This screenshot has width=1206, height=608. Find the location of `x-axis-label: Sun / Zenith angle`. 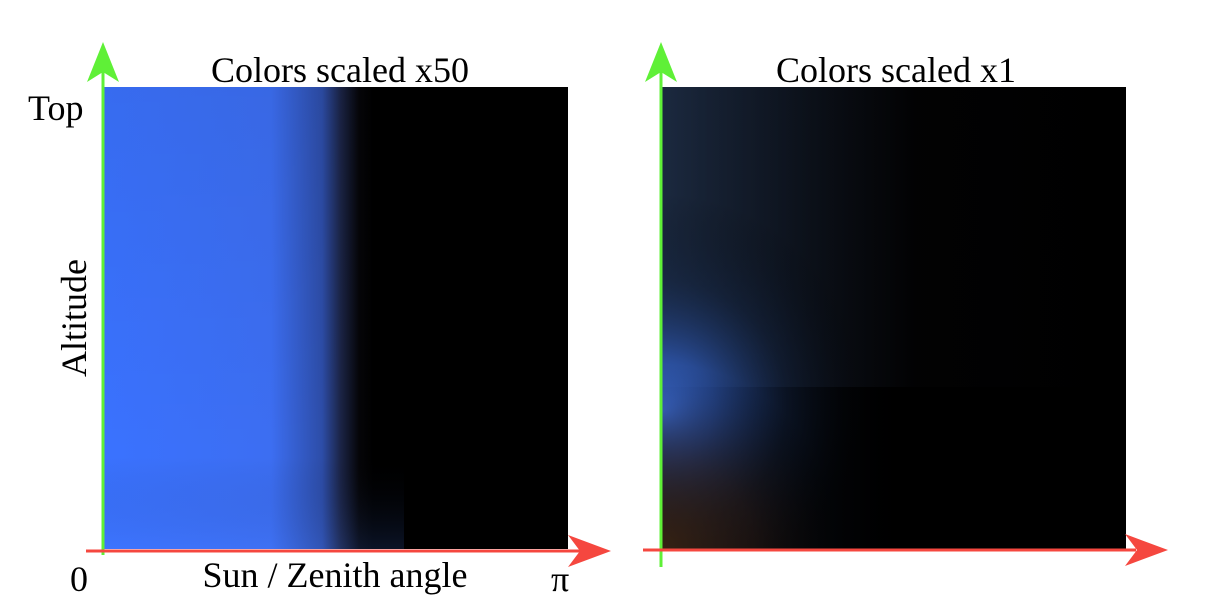

x-axis-label: Sun / Zenith angle is located at coordinates (335, 575).